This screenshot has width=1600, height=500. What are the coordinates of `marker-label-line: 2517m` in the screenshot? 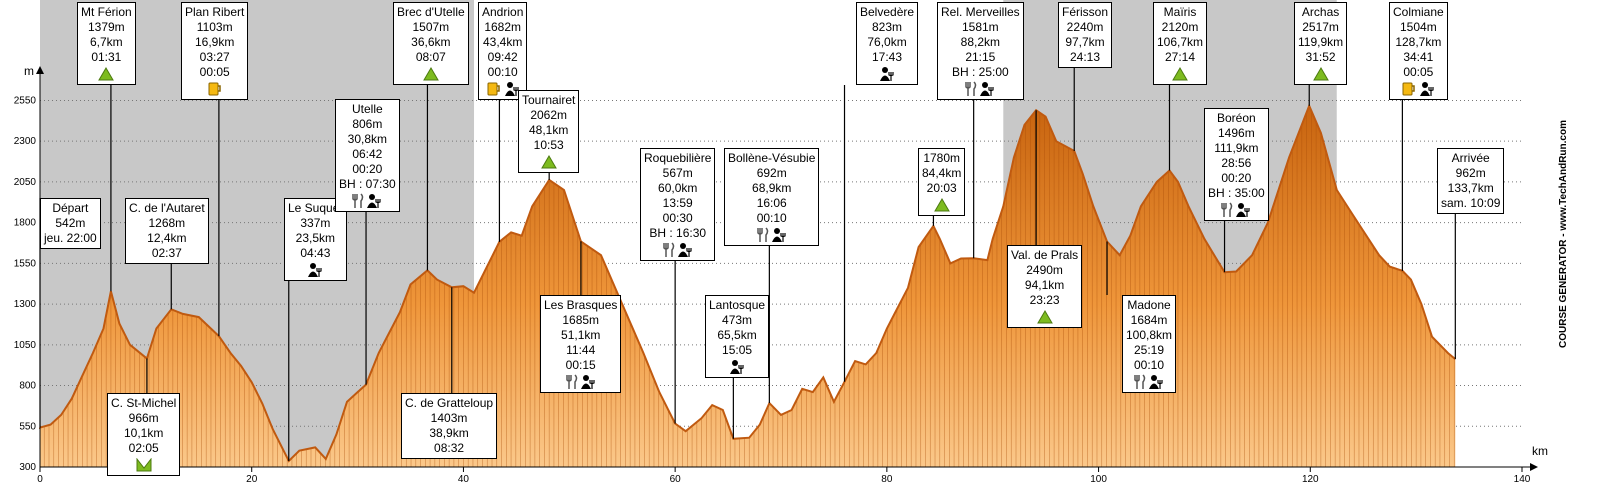 It's located at (1320, 27).